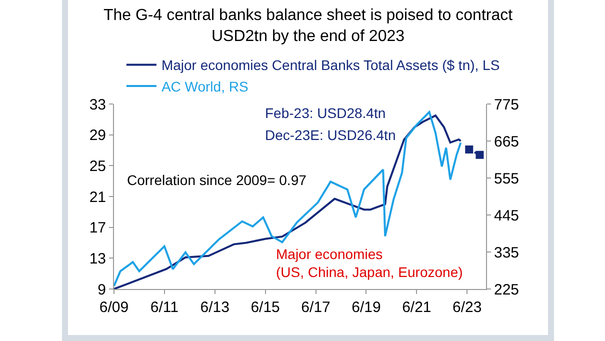  Describe the element at coordinates (315, 307) in the screenshot. I see `x-tick-label: 6/17` at that location.